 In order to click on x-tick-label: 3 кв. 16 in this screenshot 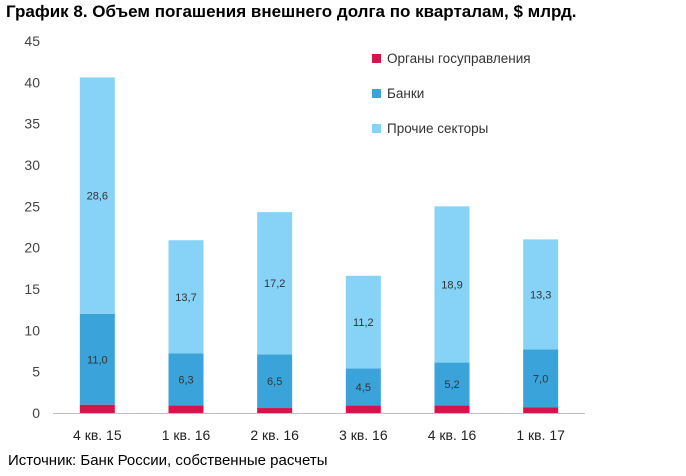, I will do `click(363, 435)`.